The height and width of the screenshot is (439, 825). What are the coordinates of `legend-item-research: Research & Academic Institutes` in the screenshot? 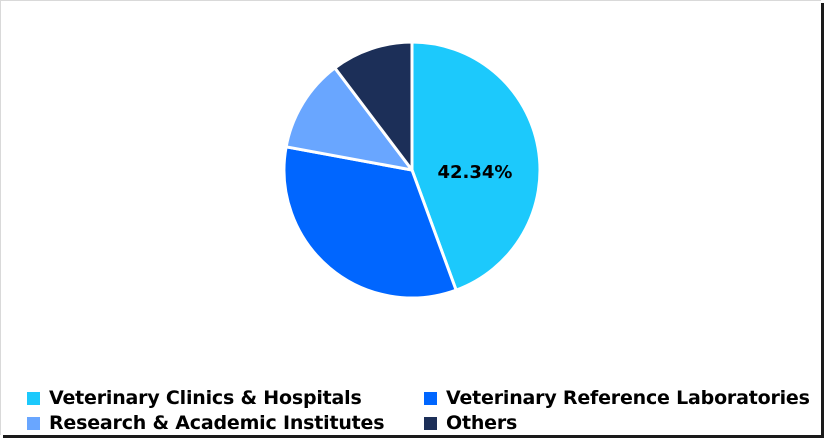 It's located at (206, 423).